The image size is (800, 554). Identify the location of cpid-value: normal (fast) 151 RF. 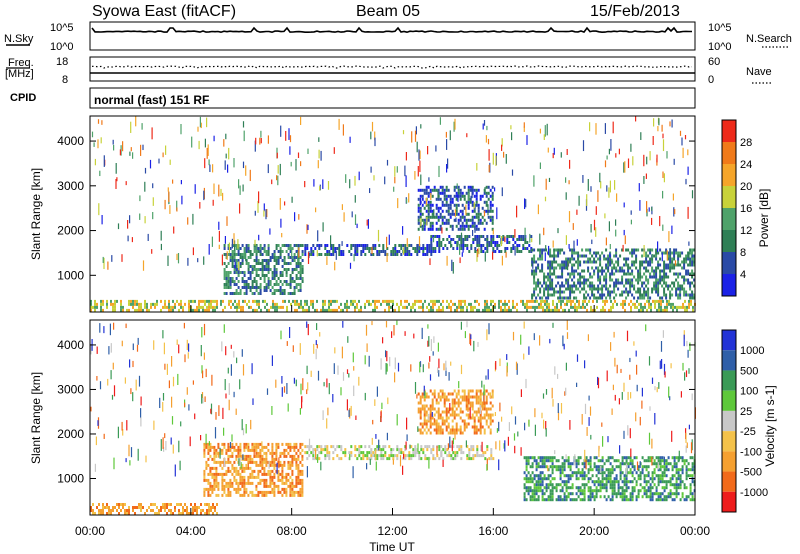
(151, 100).